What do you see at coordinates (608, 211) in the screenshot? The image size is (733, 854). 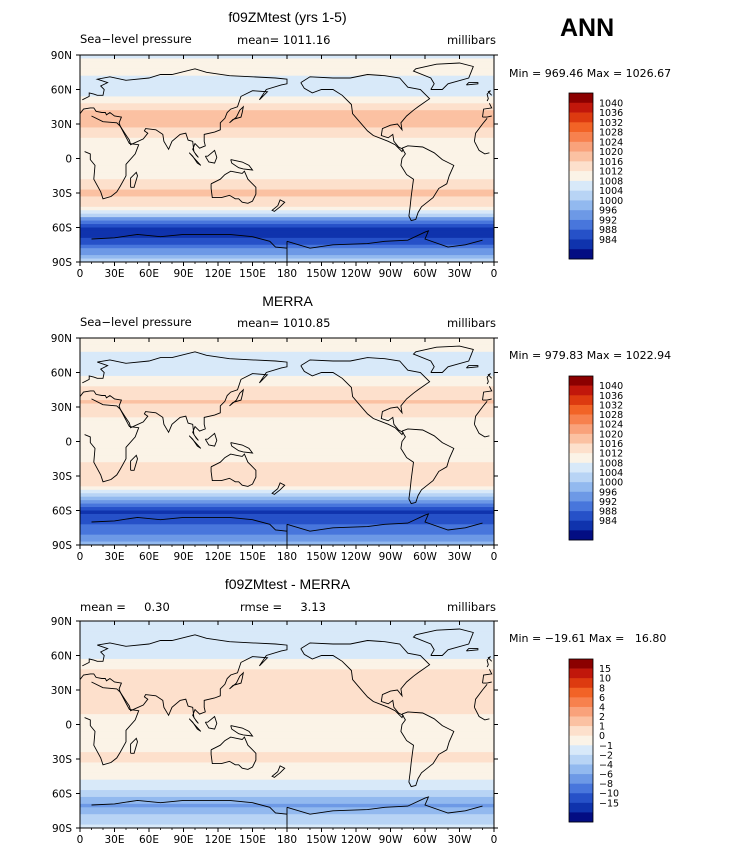 I see `colorbar-label: 996` at bounding box center [608, 211].